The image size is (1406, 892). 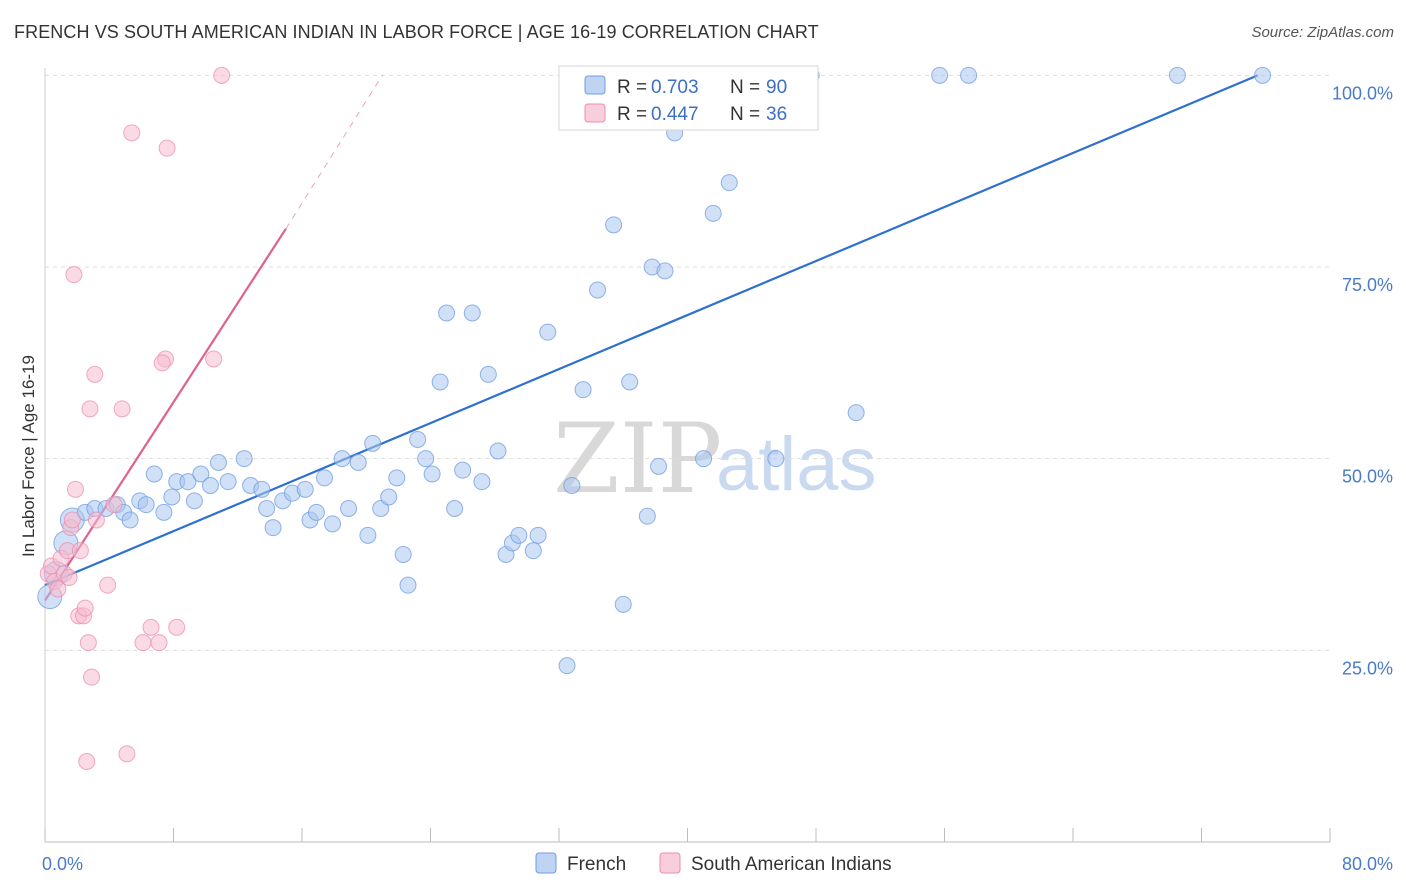 What do you see at coordinates (546, 863) in the screenshot?
I see `series-legend-swatch-french` at bounding box center [546, 863].